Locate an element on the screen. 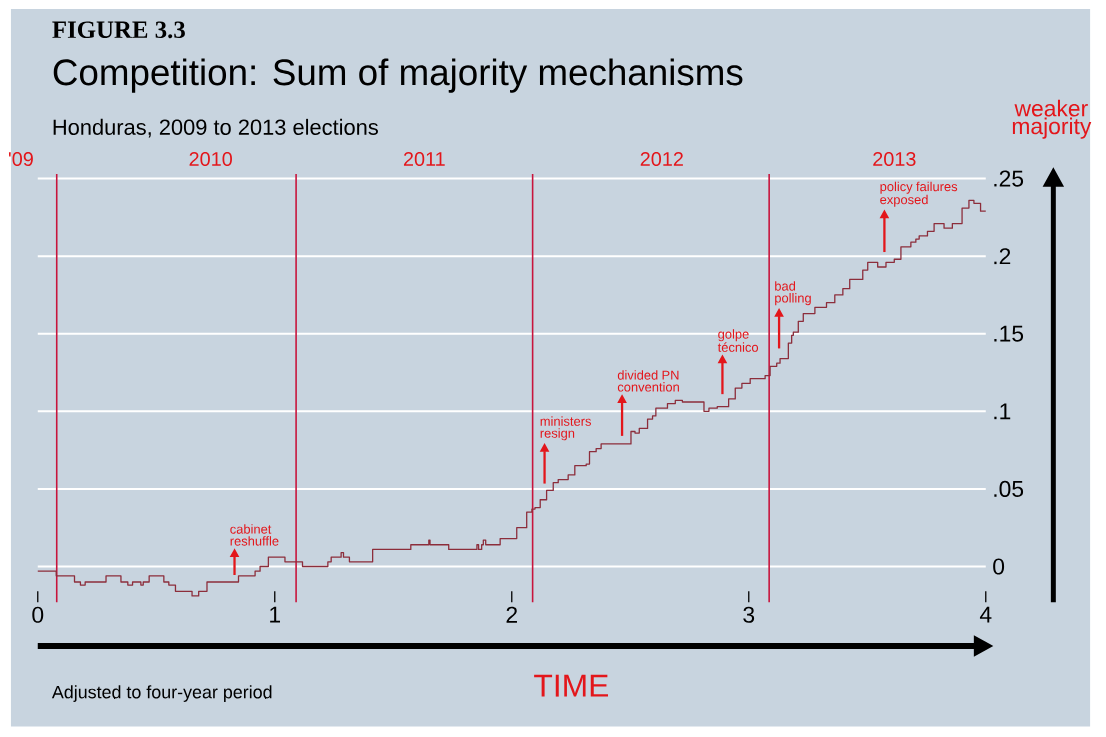  y-axis-title: weaker majority is located at coordinates (1052, 119).